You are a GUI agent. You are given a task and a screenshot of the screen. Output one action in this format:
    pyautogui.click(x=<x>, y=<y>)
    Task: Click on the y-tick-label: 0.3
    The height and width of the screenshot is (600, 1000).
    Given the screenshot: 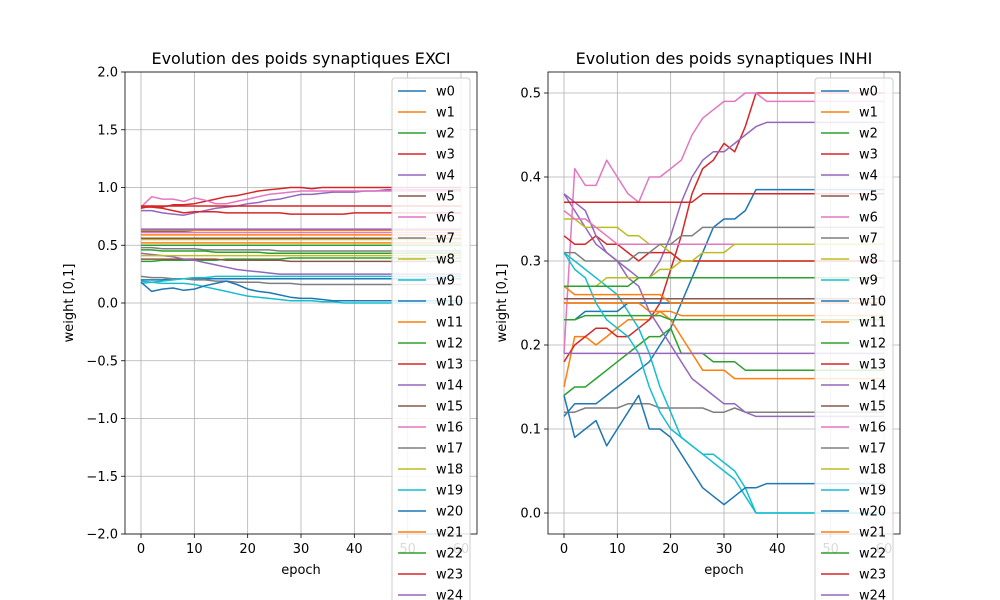 What is the action you would take?
    pyautogui.click(x=530, y=262)
    